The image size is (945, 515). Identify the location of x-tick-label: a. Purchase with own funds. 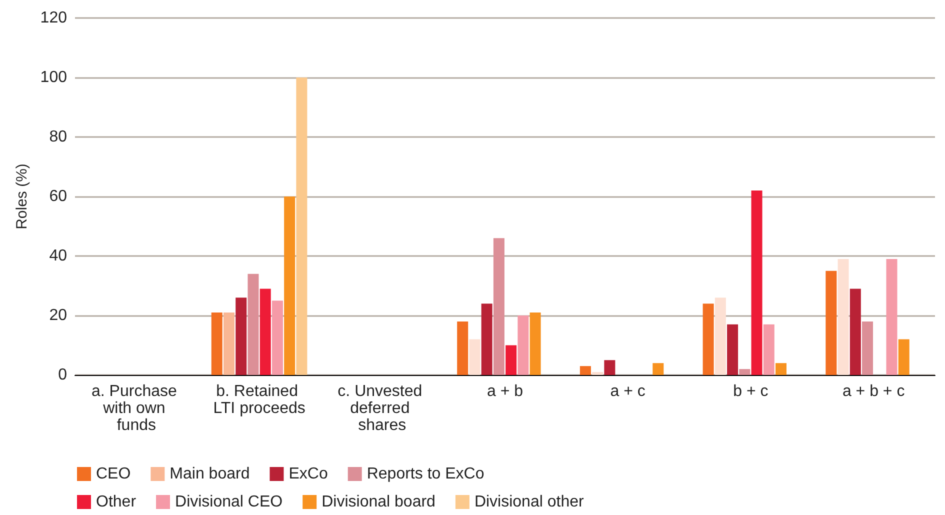
(137, 408).